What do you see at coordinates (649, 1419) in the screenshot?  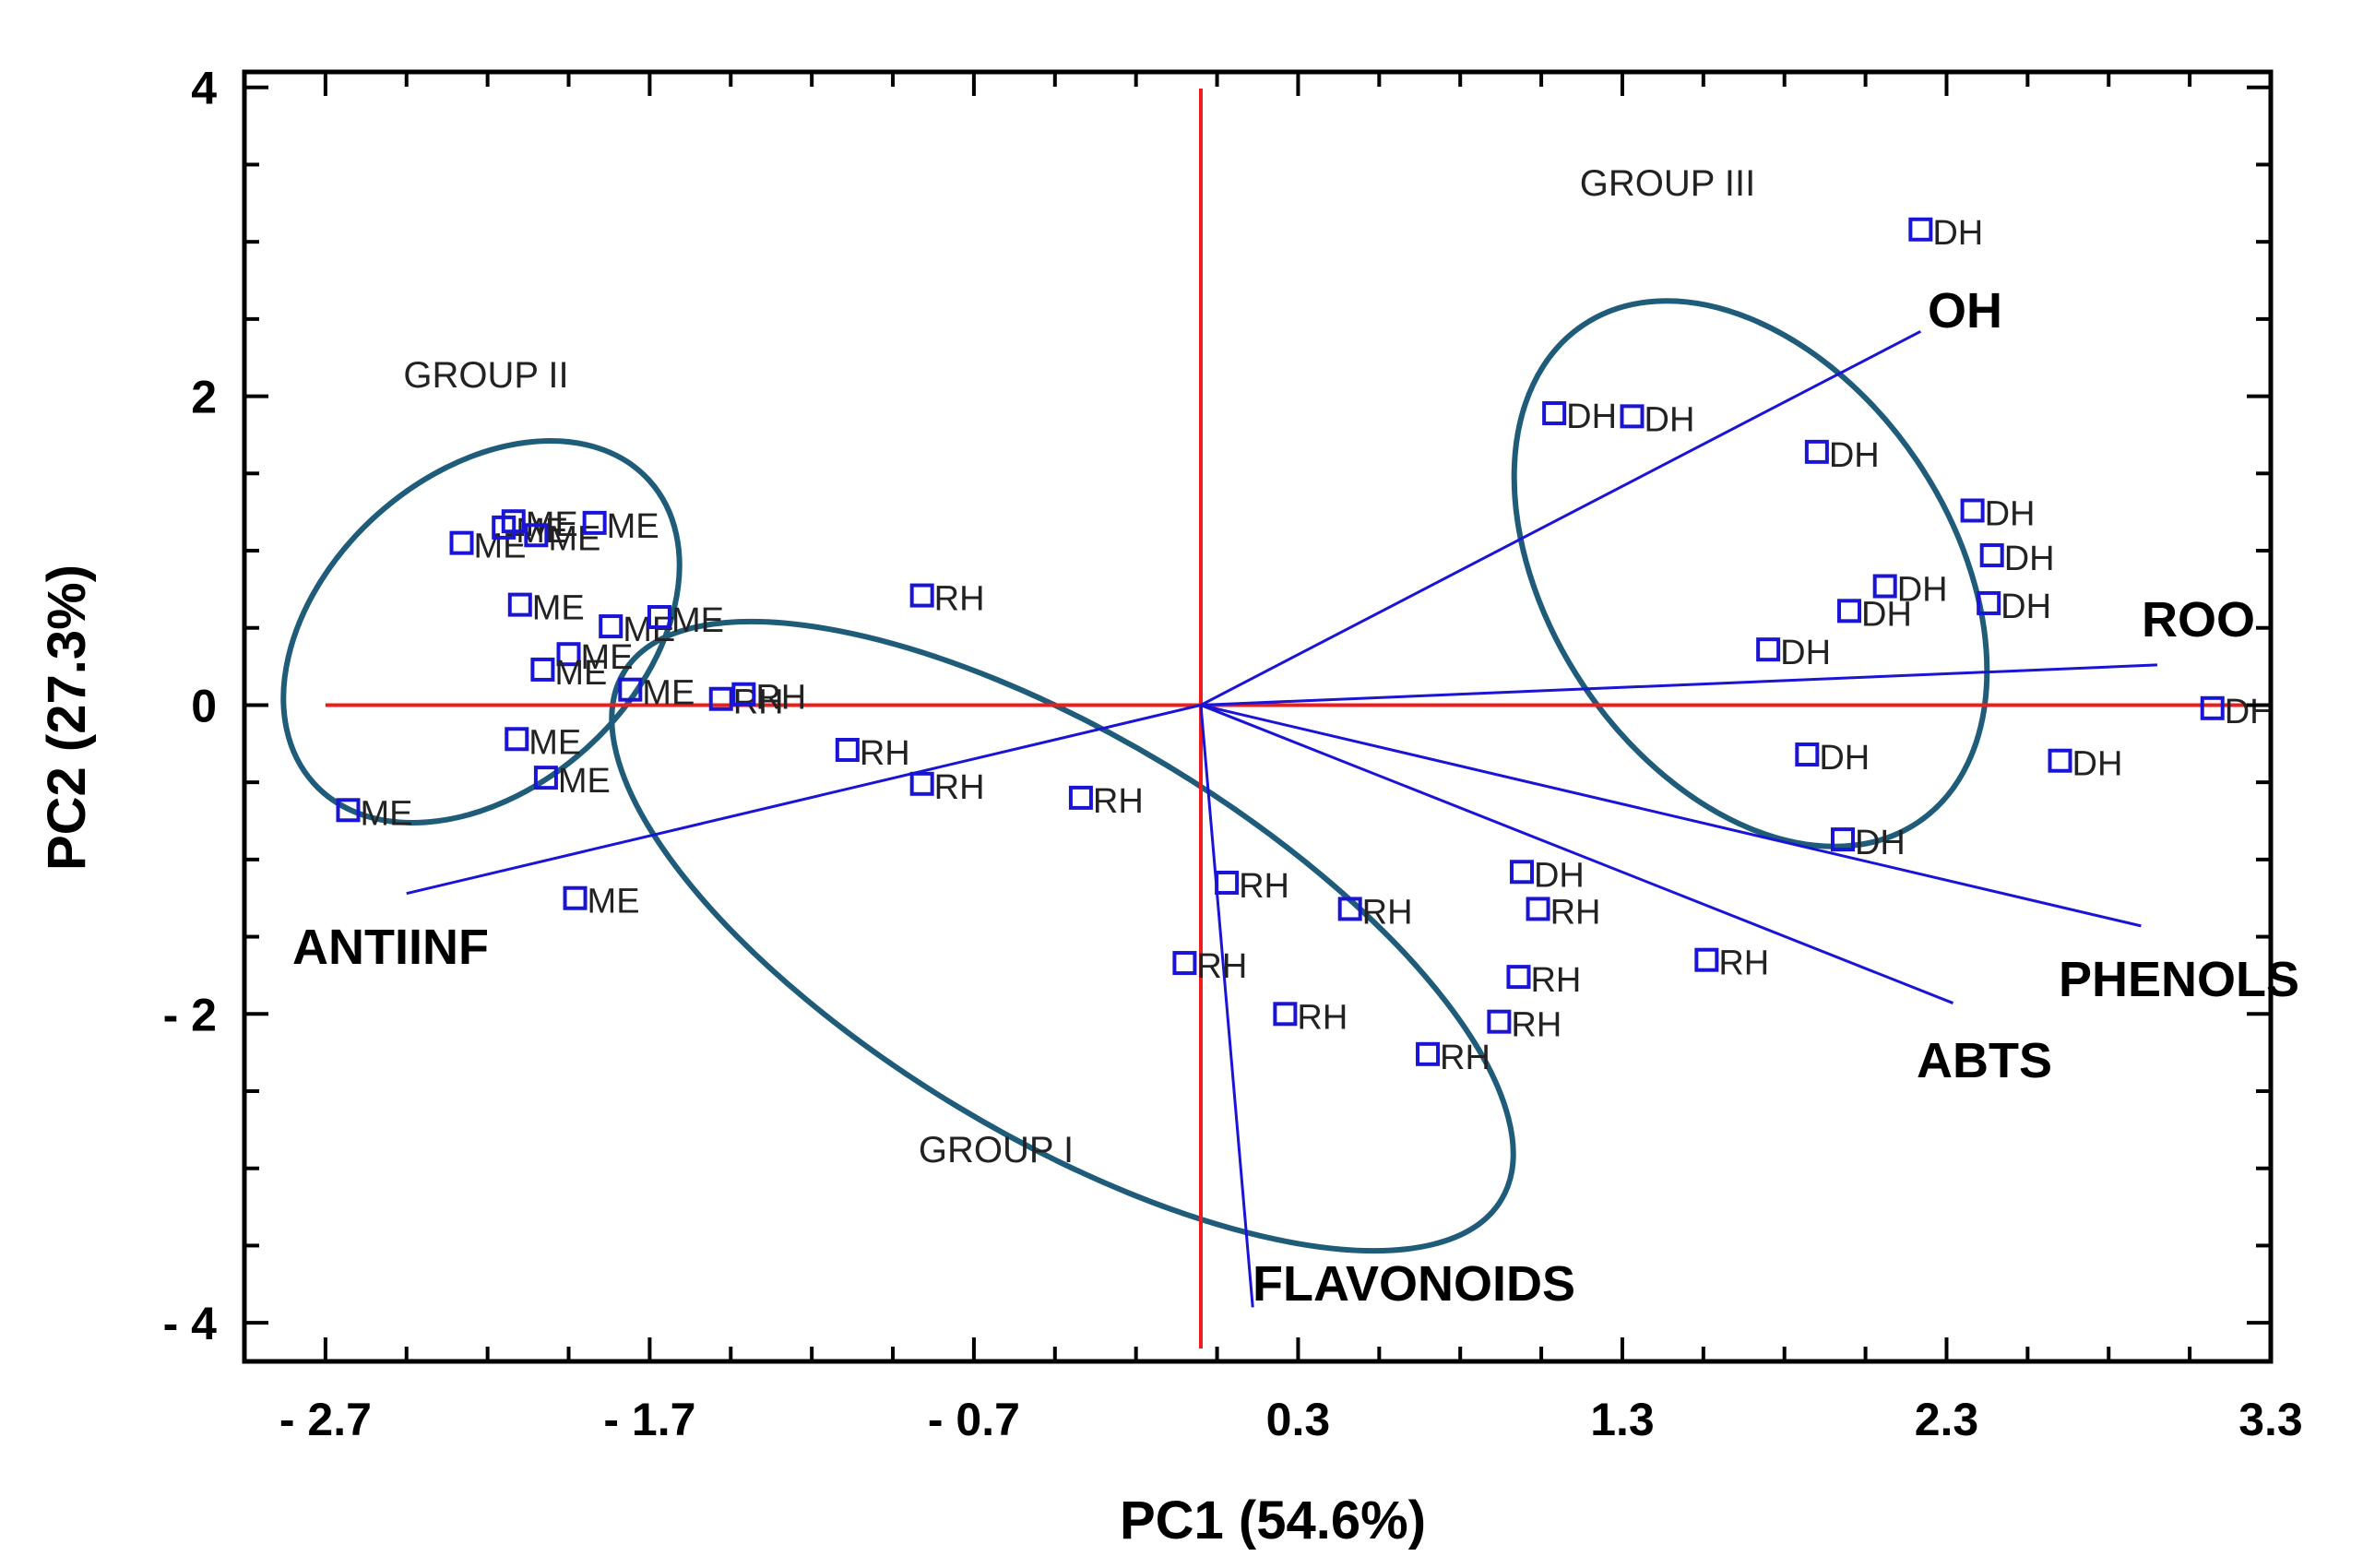 I see `x-tick-label-2: - 1.7` at bounding box center [649, 1419].